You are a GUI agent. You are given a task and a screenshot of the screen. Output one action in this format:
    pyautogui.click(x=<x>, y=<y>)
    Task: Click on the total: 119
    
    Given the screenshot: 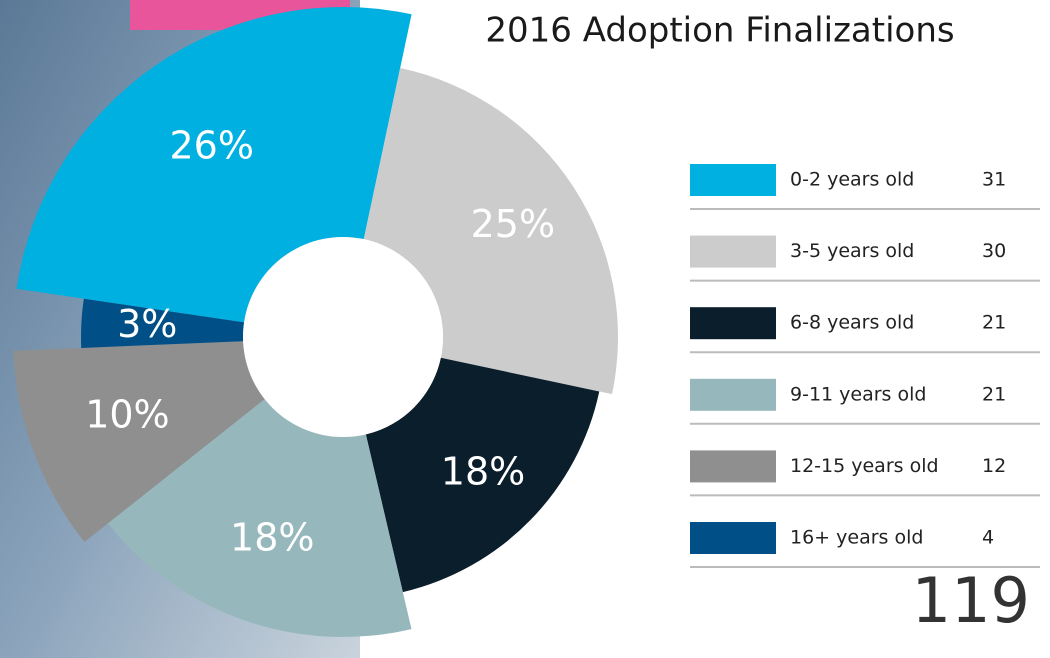 What is the action you would take?
    pyautogui.click(x=971, y=600)
    